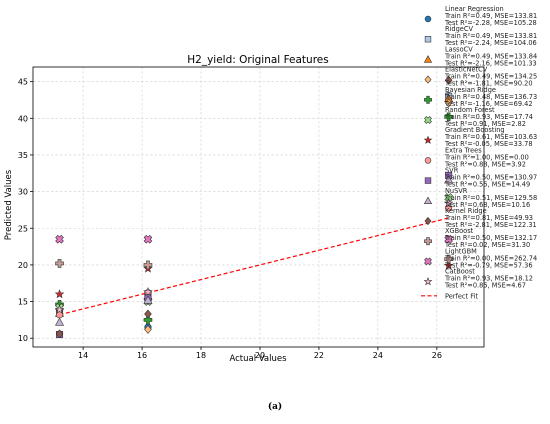 The width and height of the screenshot is (550, 424). Describe the element at coordinates (488, 218) in the screenshot. I see `legend-train-kernel-ridge: Train R²=0.81, MSE=49.93` at that location.